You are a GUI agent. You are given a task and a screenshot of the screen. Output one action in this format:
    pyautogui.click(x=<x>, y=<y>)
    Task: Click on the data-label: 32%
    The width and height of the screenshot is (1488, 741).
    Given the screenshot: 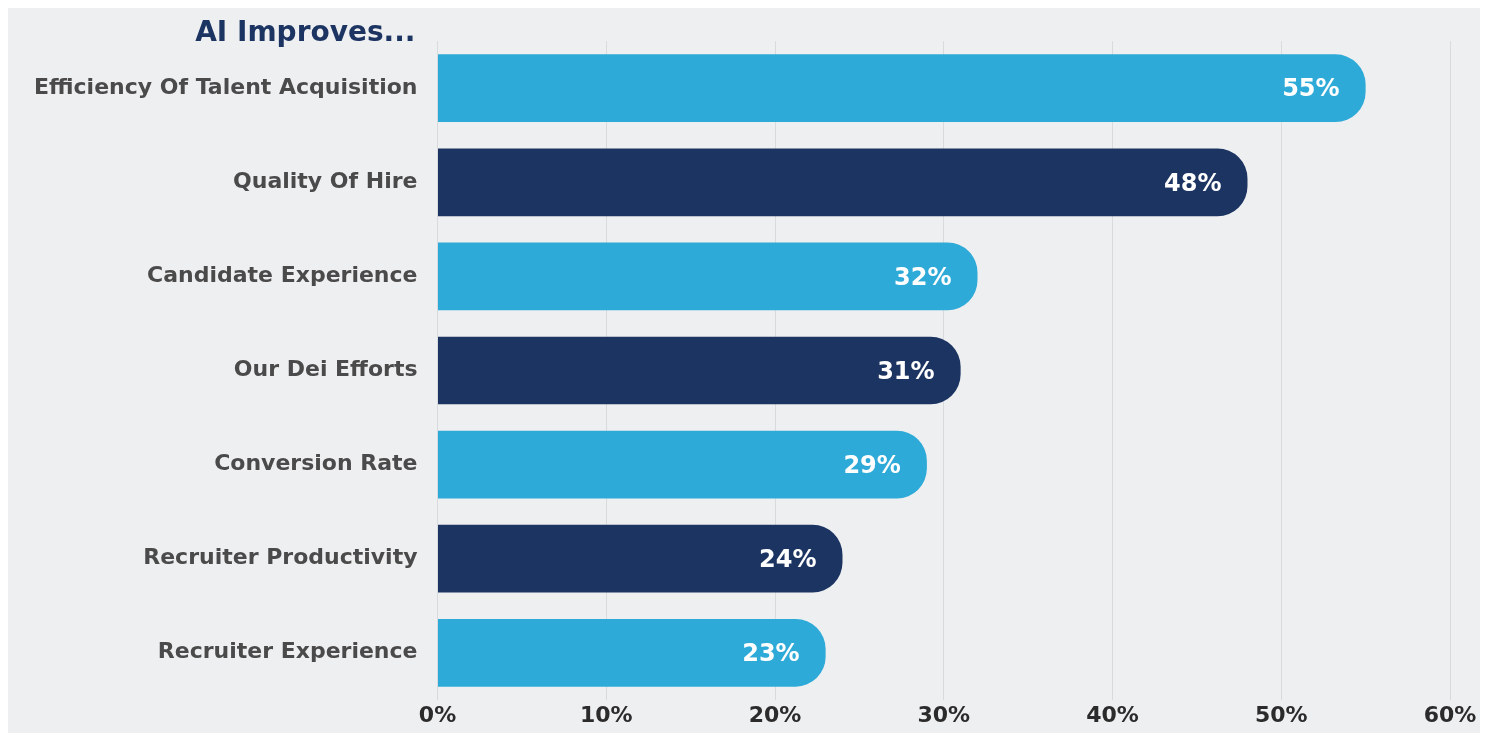 What is the action you would take?
    pyautogui.click(x=923, y=276)
    